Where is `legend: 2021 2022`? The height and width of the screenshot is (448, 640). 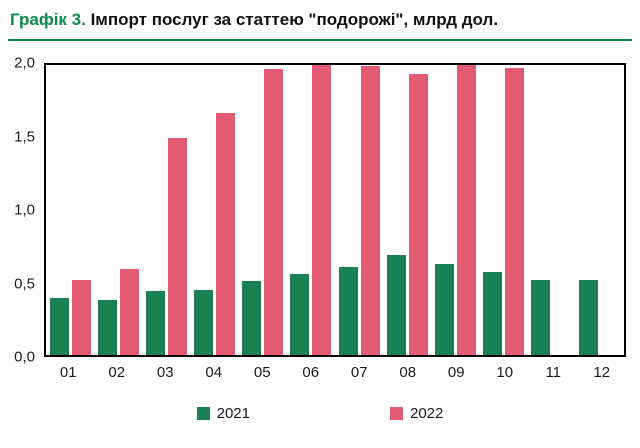
legend: 2021 2022 is located at coordinates (320, 413).